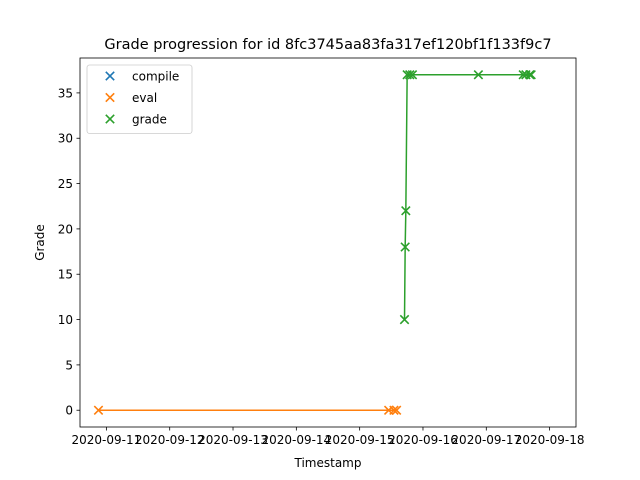 The height and width of the screenshot is (480, 640). What do you see at coordinates (486, 440) in the screenshot?
I see `x-tick-label-6: 2020-09-17` at bounding box center [486, 440].